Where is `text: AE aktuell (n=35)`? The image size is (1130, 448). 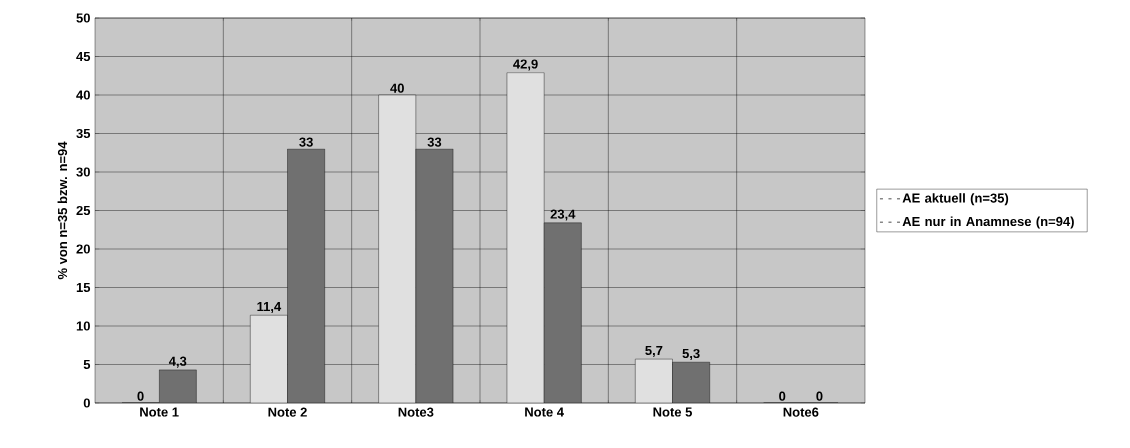 text: AE aktuell (n=35) is located at coordinates (955, 199).